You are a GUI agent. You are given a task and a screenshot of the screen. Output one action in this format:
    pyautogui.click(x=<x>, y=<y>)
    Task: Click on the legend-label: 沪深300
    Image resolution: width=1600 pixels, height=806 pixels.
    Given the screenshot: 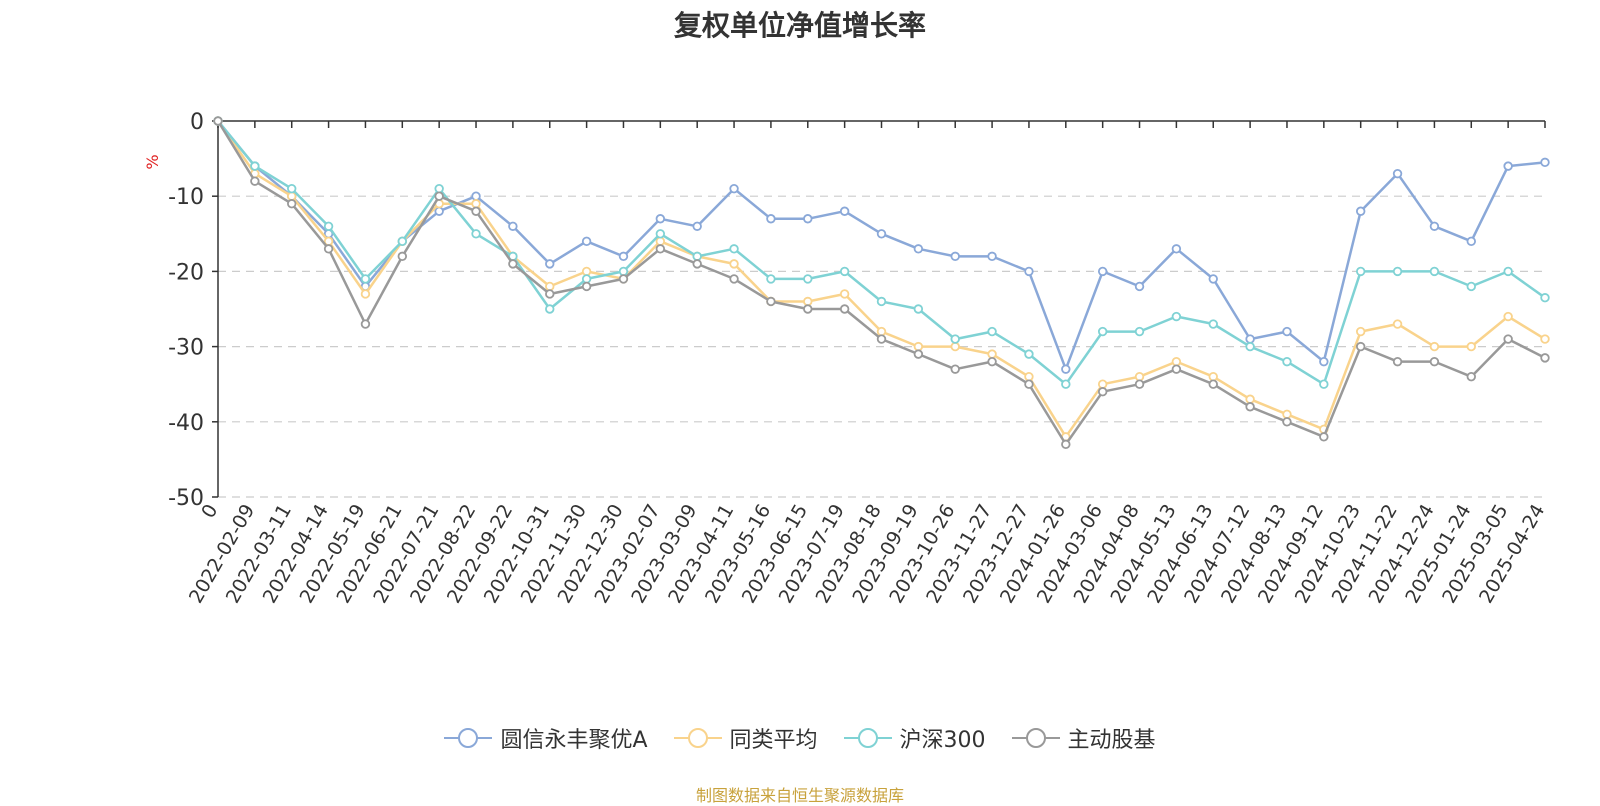 What is the action you would take?
    pyautogui.click(x=942, y=740)
    